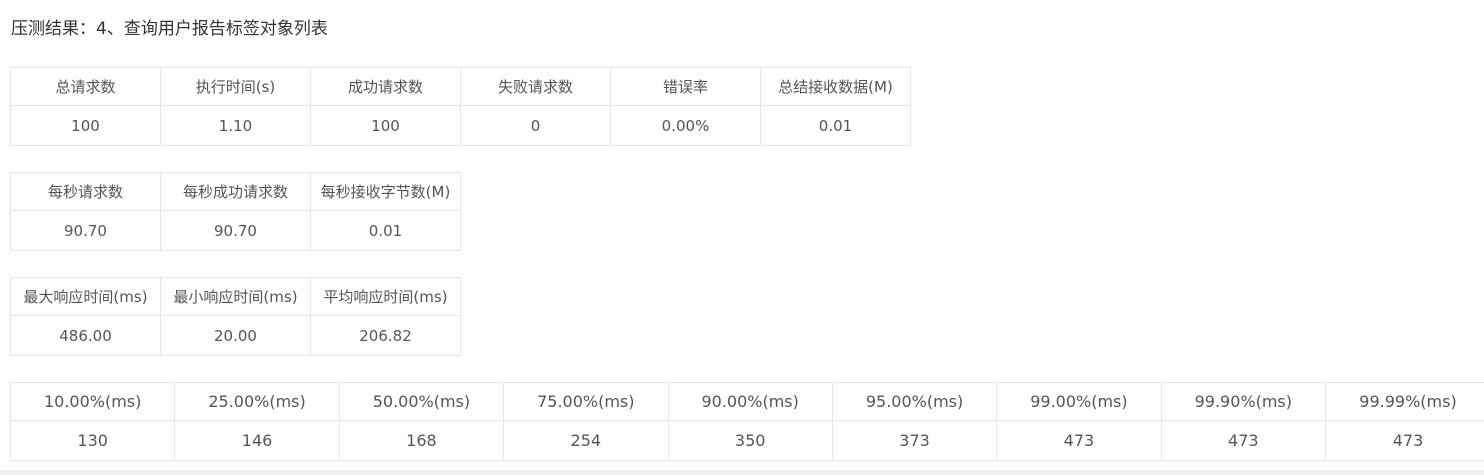 Image resolution: width=1484 pixels, height=475 pixels. What do you see at coordinates (85, 86) in the screenshot?
I see `header-total-requests: 总请求数` at bounding box center [85, 86].